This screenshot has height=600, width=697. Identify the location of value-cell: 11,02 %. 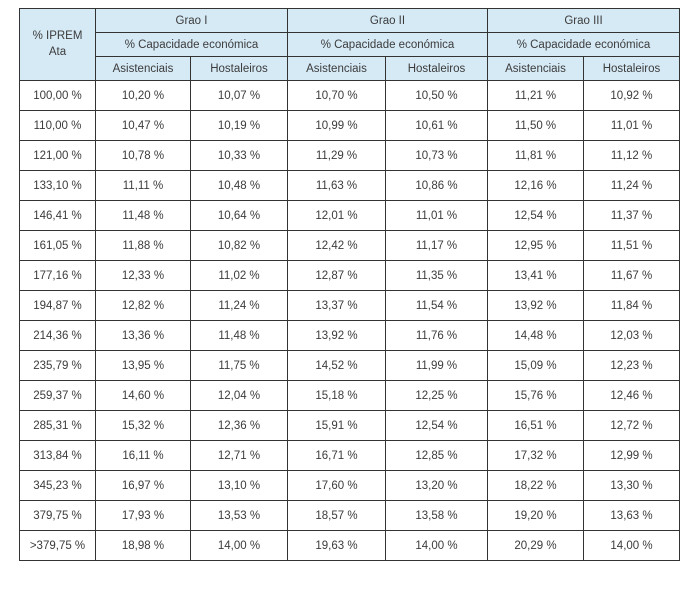
(239, 275).